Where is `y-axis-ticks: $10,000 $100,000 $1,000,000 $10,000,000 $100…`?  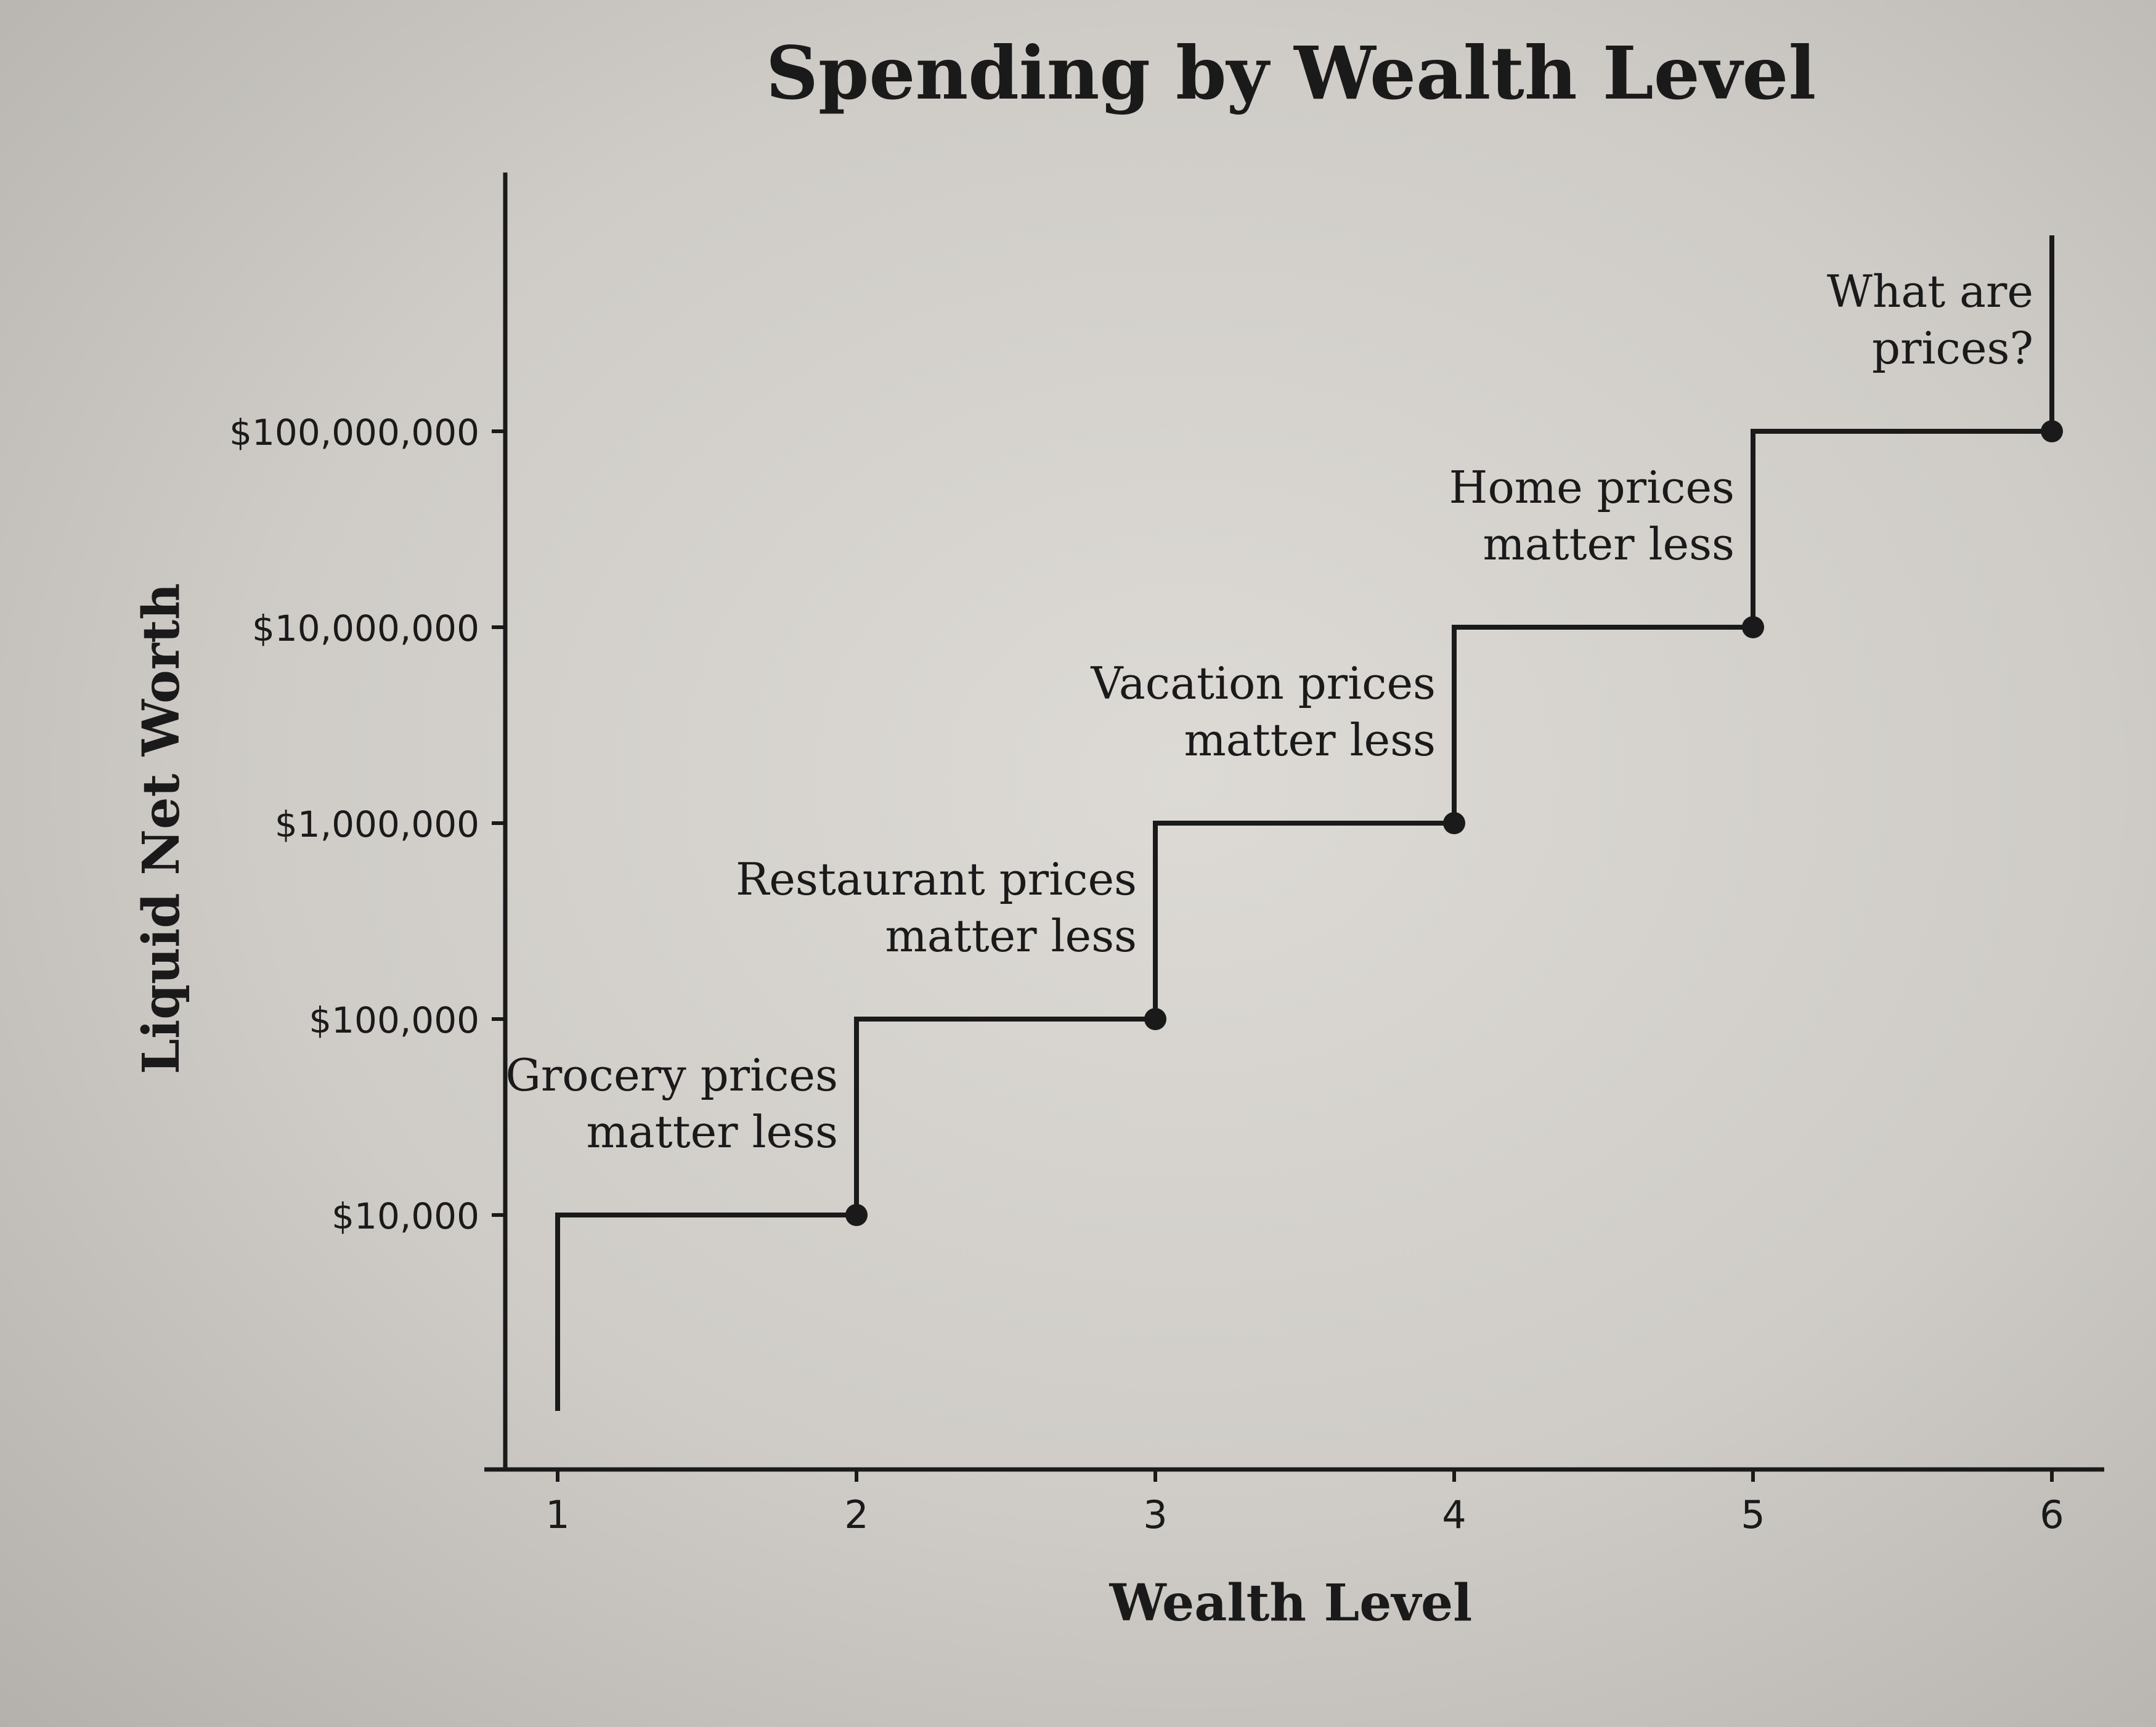
y-axis-ticks: $10,000 $100,000 $1,000,000 $10,000,000 $100… is located at coordinates (367, 824).